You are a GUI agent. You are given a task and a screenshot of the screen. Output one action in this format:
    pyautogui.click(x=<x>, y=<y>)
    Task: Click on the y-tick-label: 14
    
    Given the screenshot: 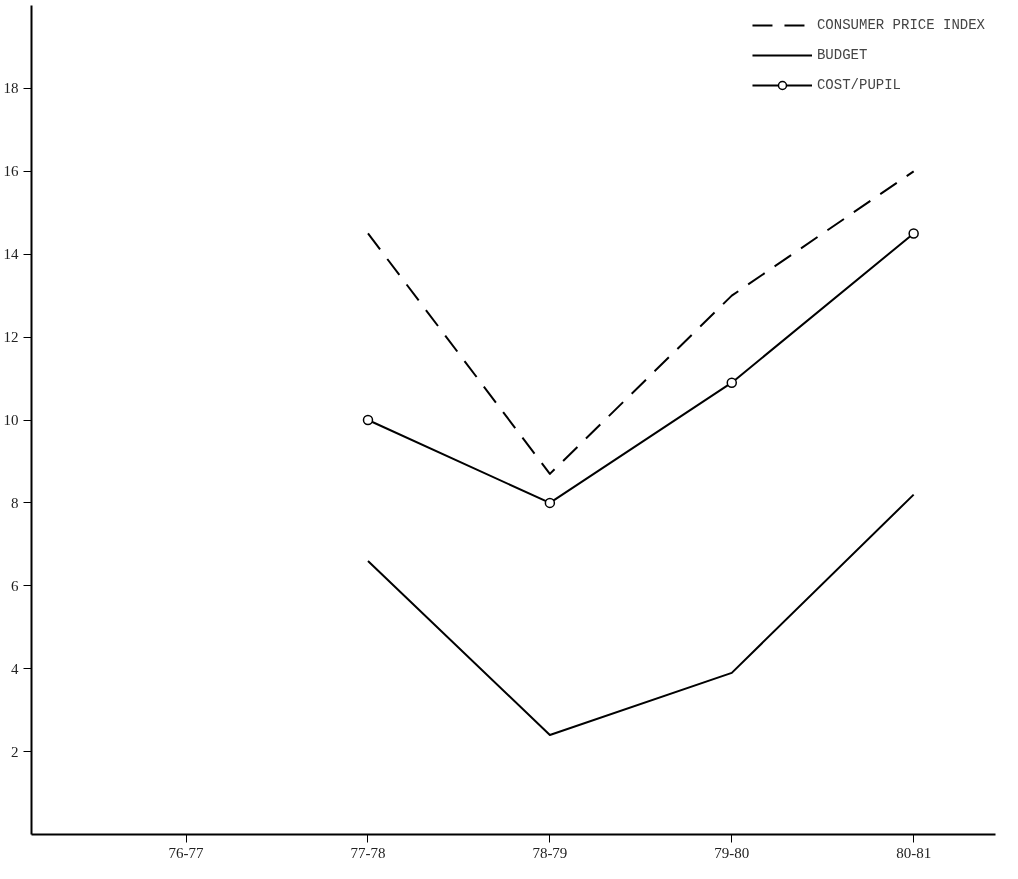 What is the action you would take?
    pyautogui.click(x=11, y=254)
    